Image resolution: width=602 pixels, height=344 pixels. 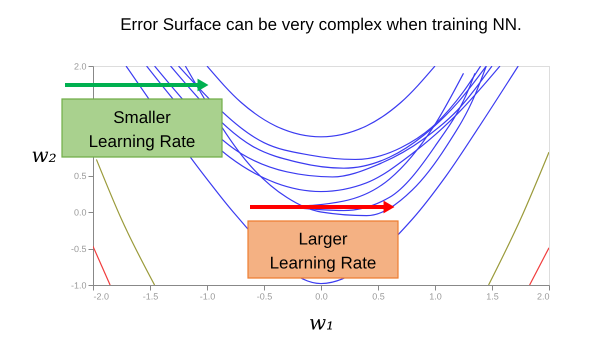 What do you see at coordinates (543, 297) in the screenshot?
I see `x-tick-label: 2.0` at bounding box center [543, 297].